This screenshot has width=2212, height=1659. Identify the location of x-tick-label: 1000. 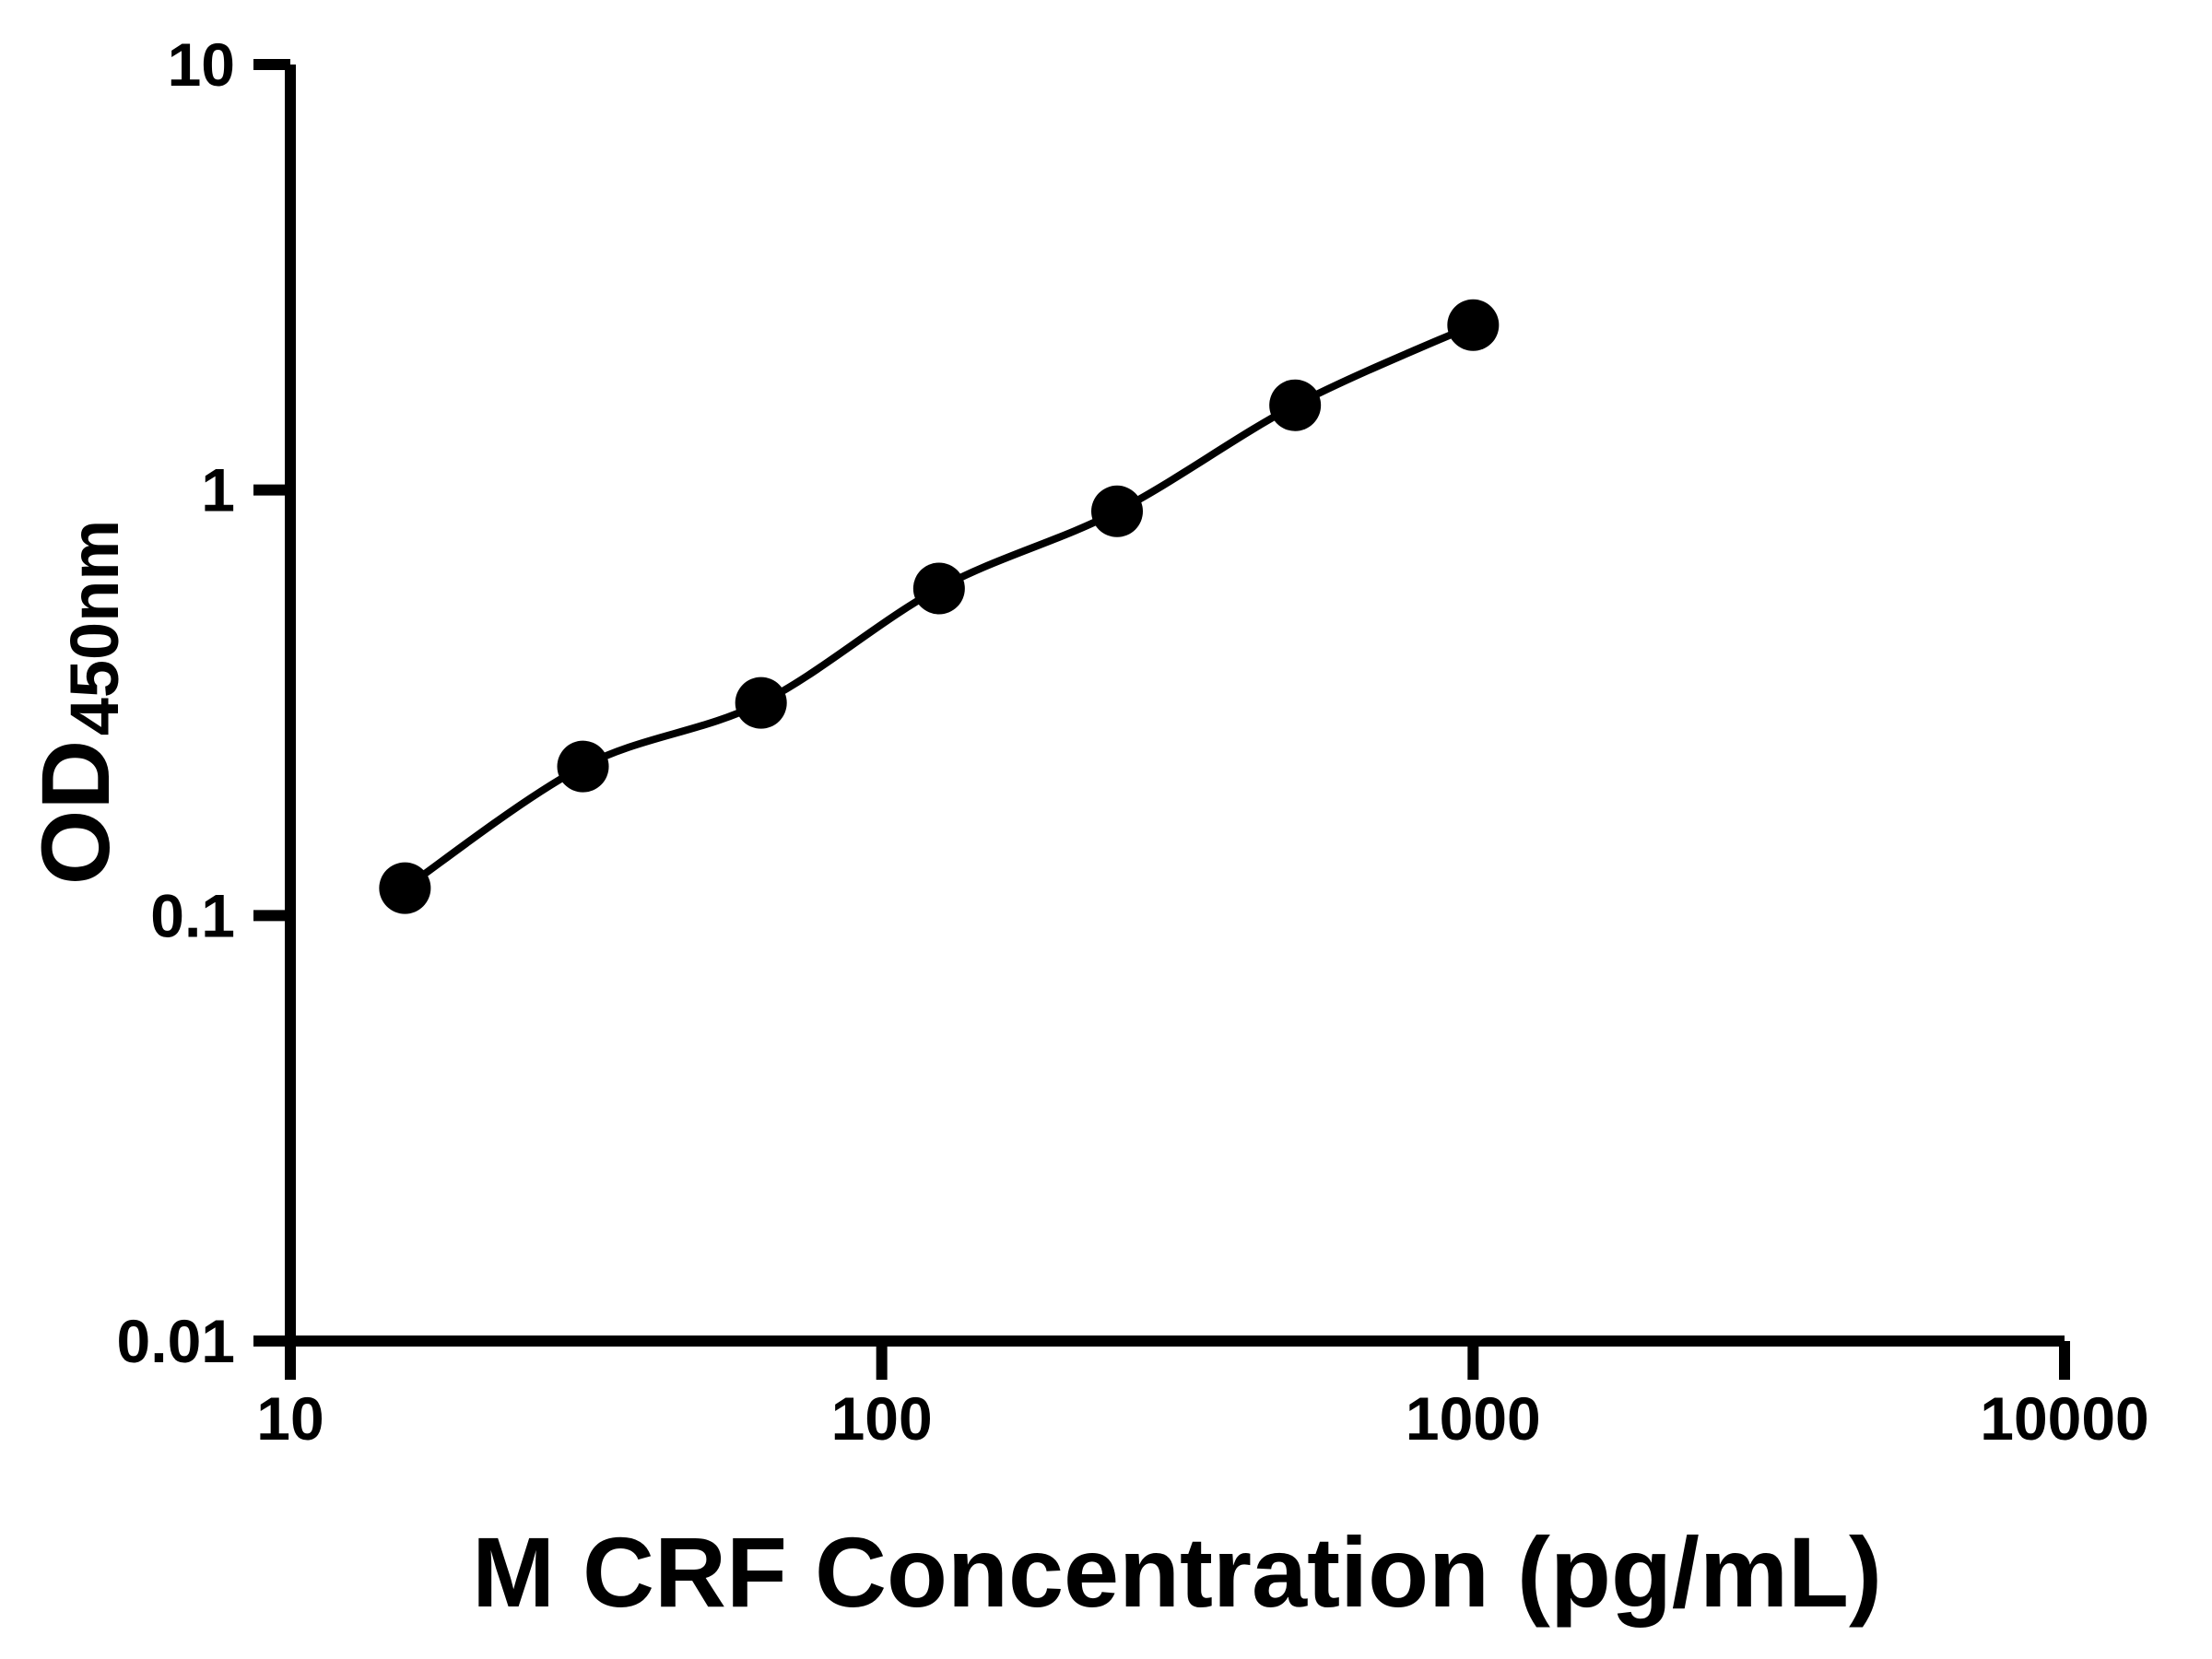
(1473, 1418).